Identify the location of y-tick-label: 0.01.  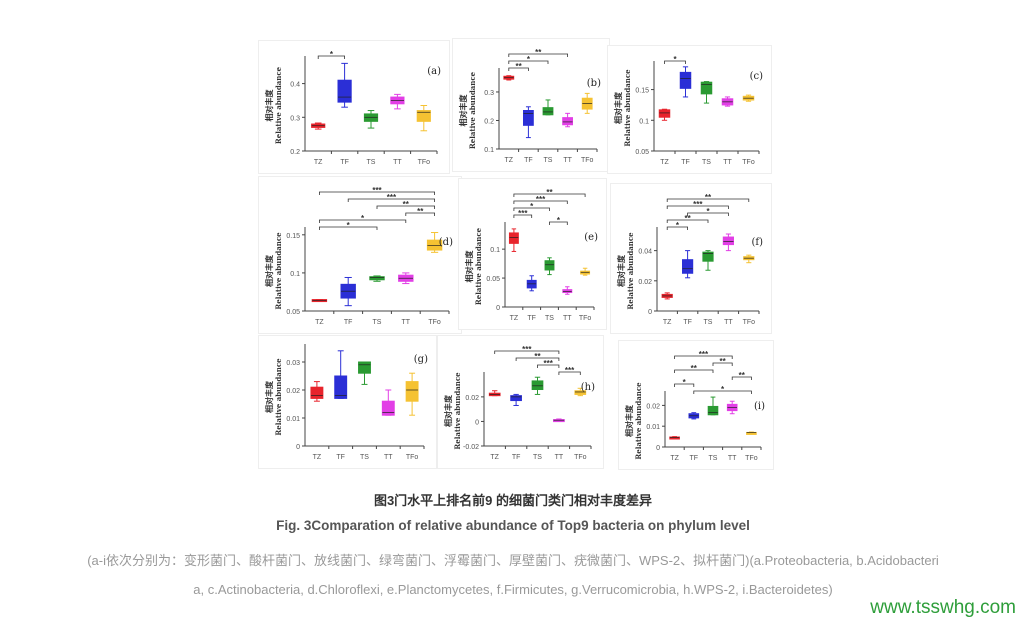
(293, 419).